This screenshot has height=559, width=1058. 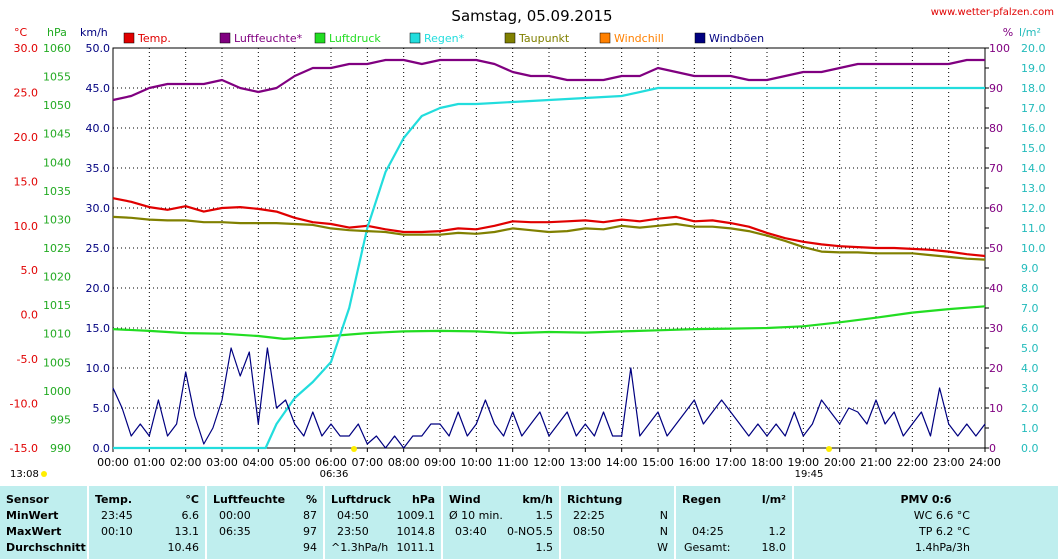 What do you see at coordinates (663, 515) in the screenshot?
I see `direction-value-1: N` at bounding box center [663, 515].